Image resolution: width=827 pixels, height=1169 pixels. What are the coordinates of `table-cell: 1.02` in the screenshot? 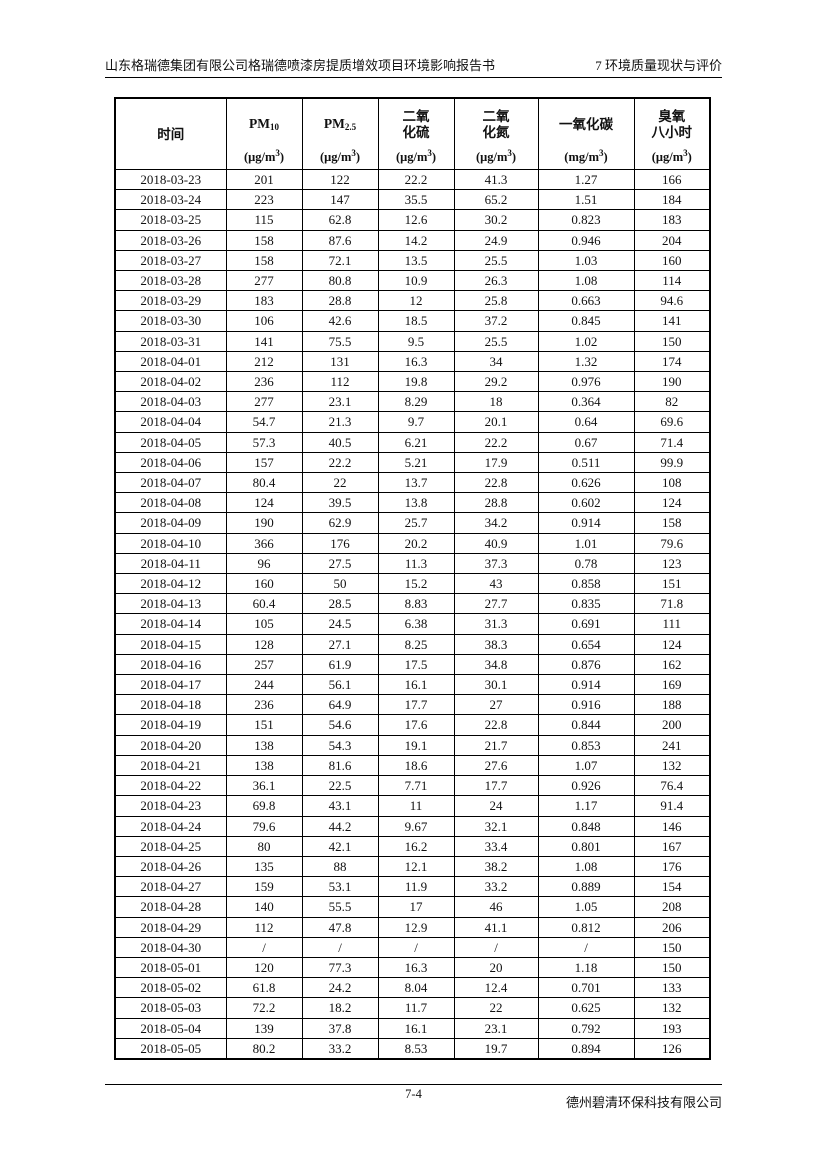 It's located at (586, 341).